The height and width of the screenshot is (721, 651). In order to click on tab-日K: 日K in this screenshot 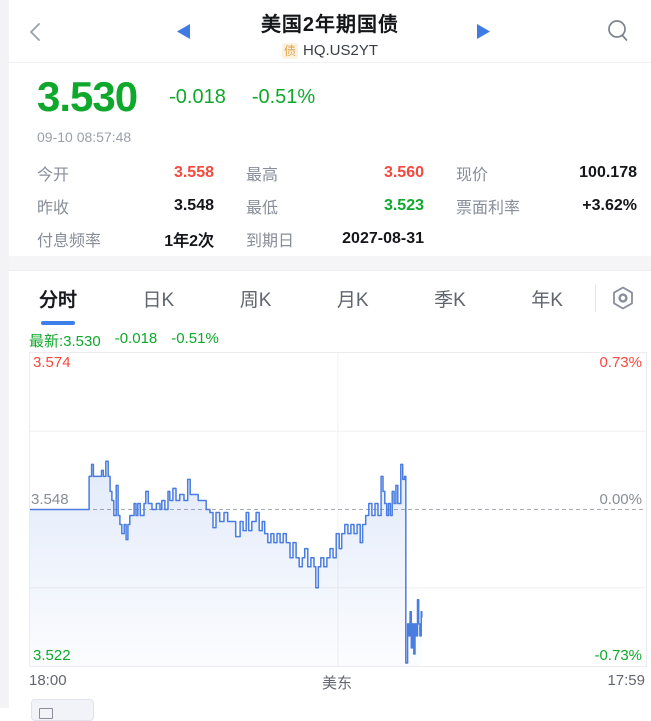, I will do `click(158, 300)`.